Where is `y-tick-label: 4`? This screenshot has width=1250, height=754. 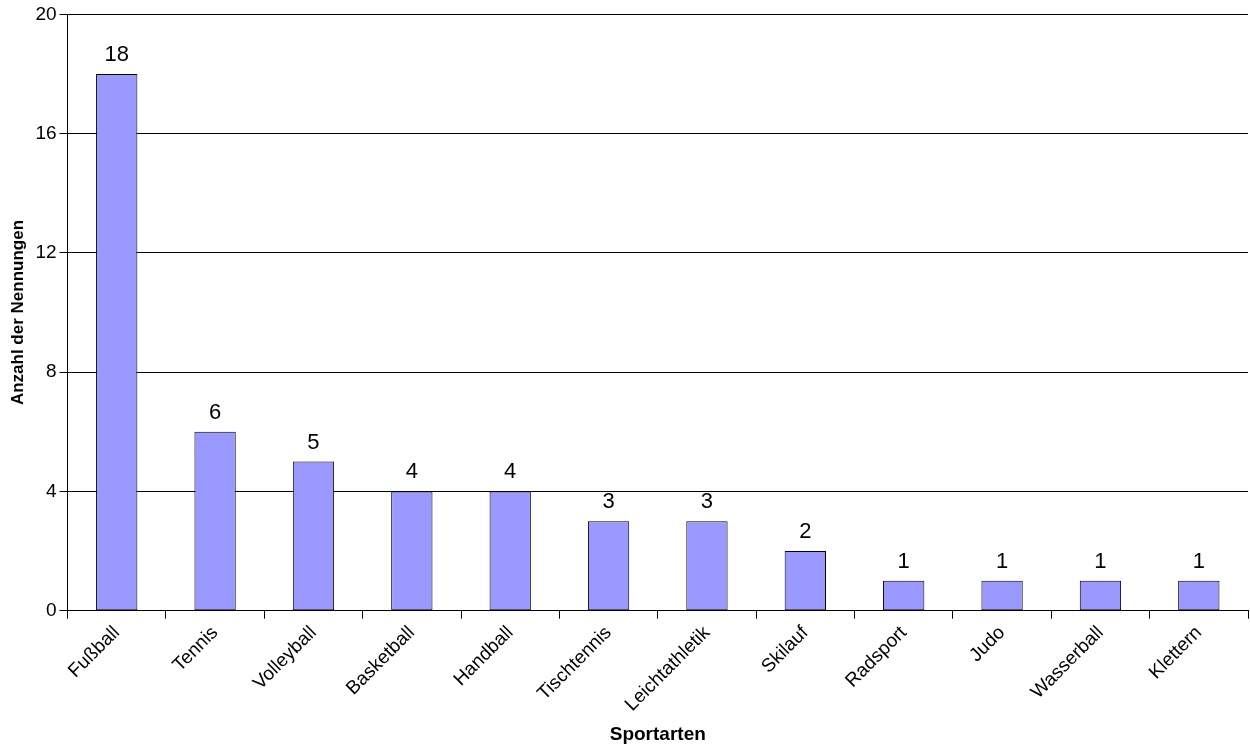
y-tick-label: 4 is located at coordinates (51, 490).